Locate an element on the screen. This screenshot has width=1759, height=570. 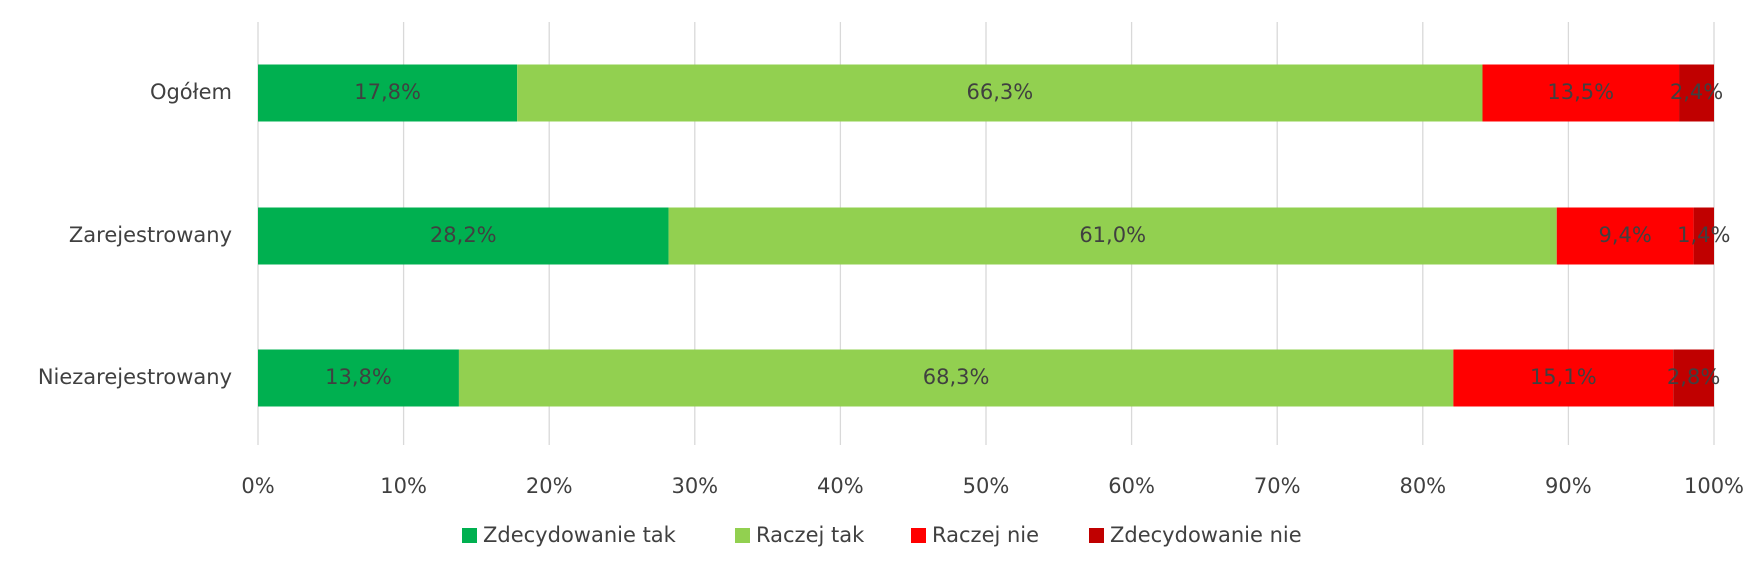
data-label: 15,1% is located at coordinates (1563, 377).